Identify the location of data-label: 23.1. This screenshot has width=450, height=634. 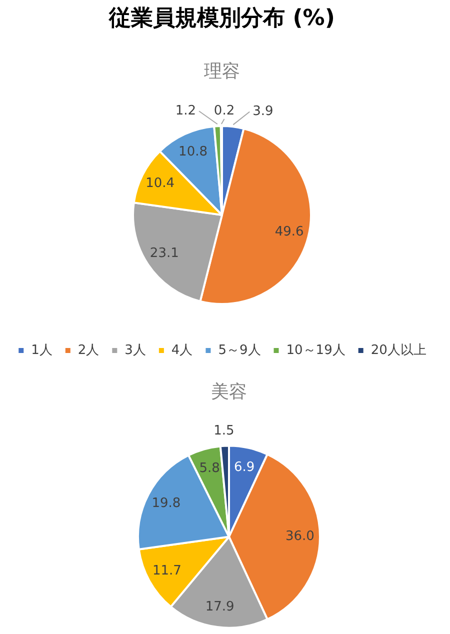
(164, 254).